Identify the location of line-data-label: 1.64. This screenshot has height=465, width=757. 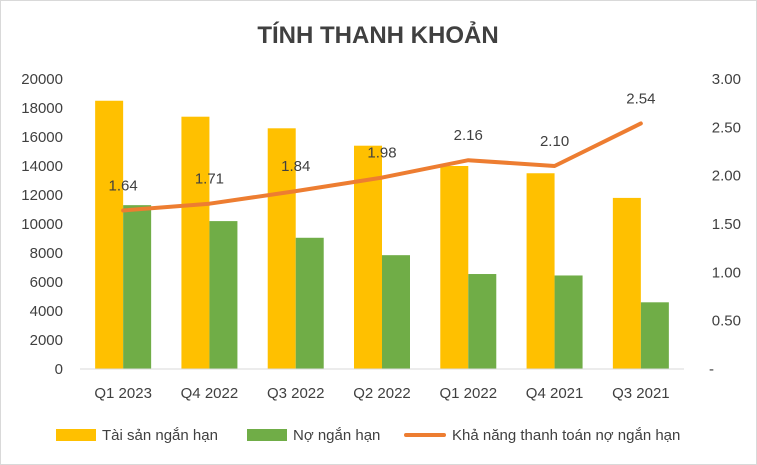
(123, 185).